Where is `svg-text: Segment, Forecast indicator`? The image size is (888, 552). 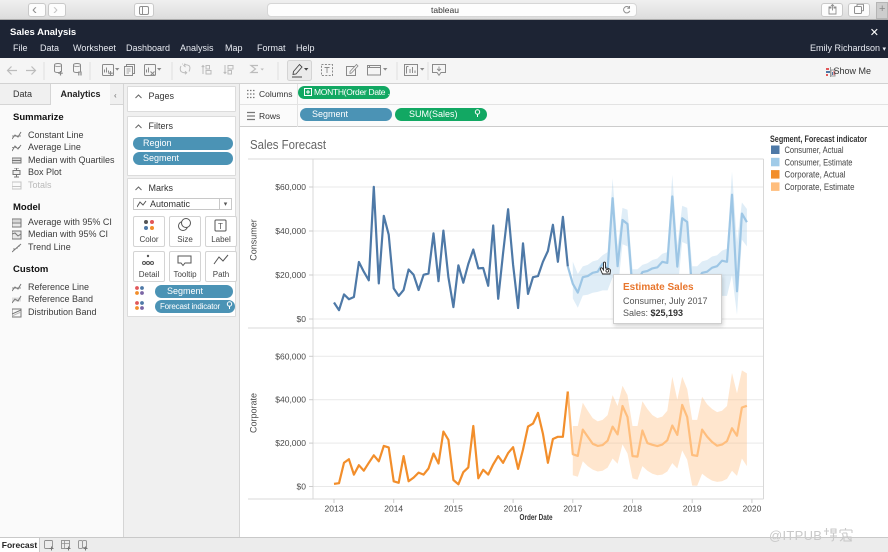
svg-text: Segment, Forecast indicator is located at coordinates (818, 139).